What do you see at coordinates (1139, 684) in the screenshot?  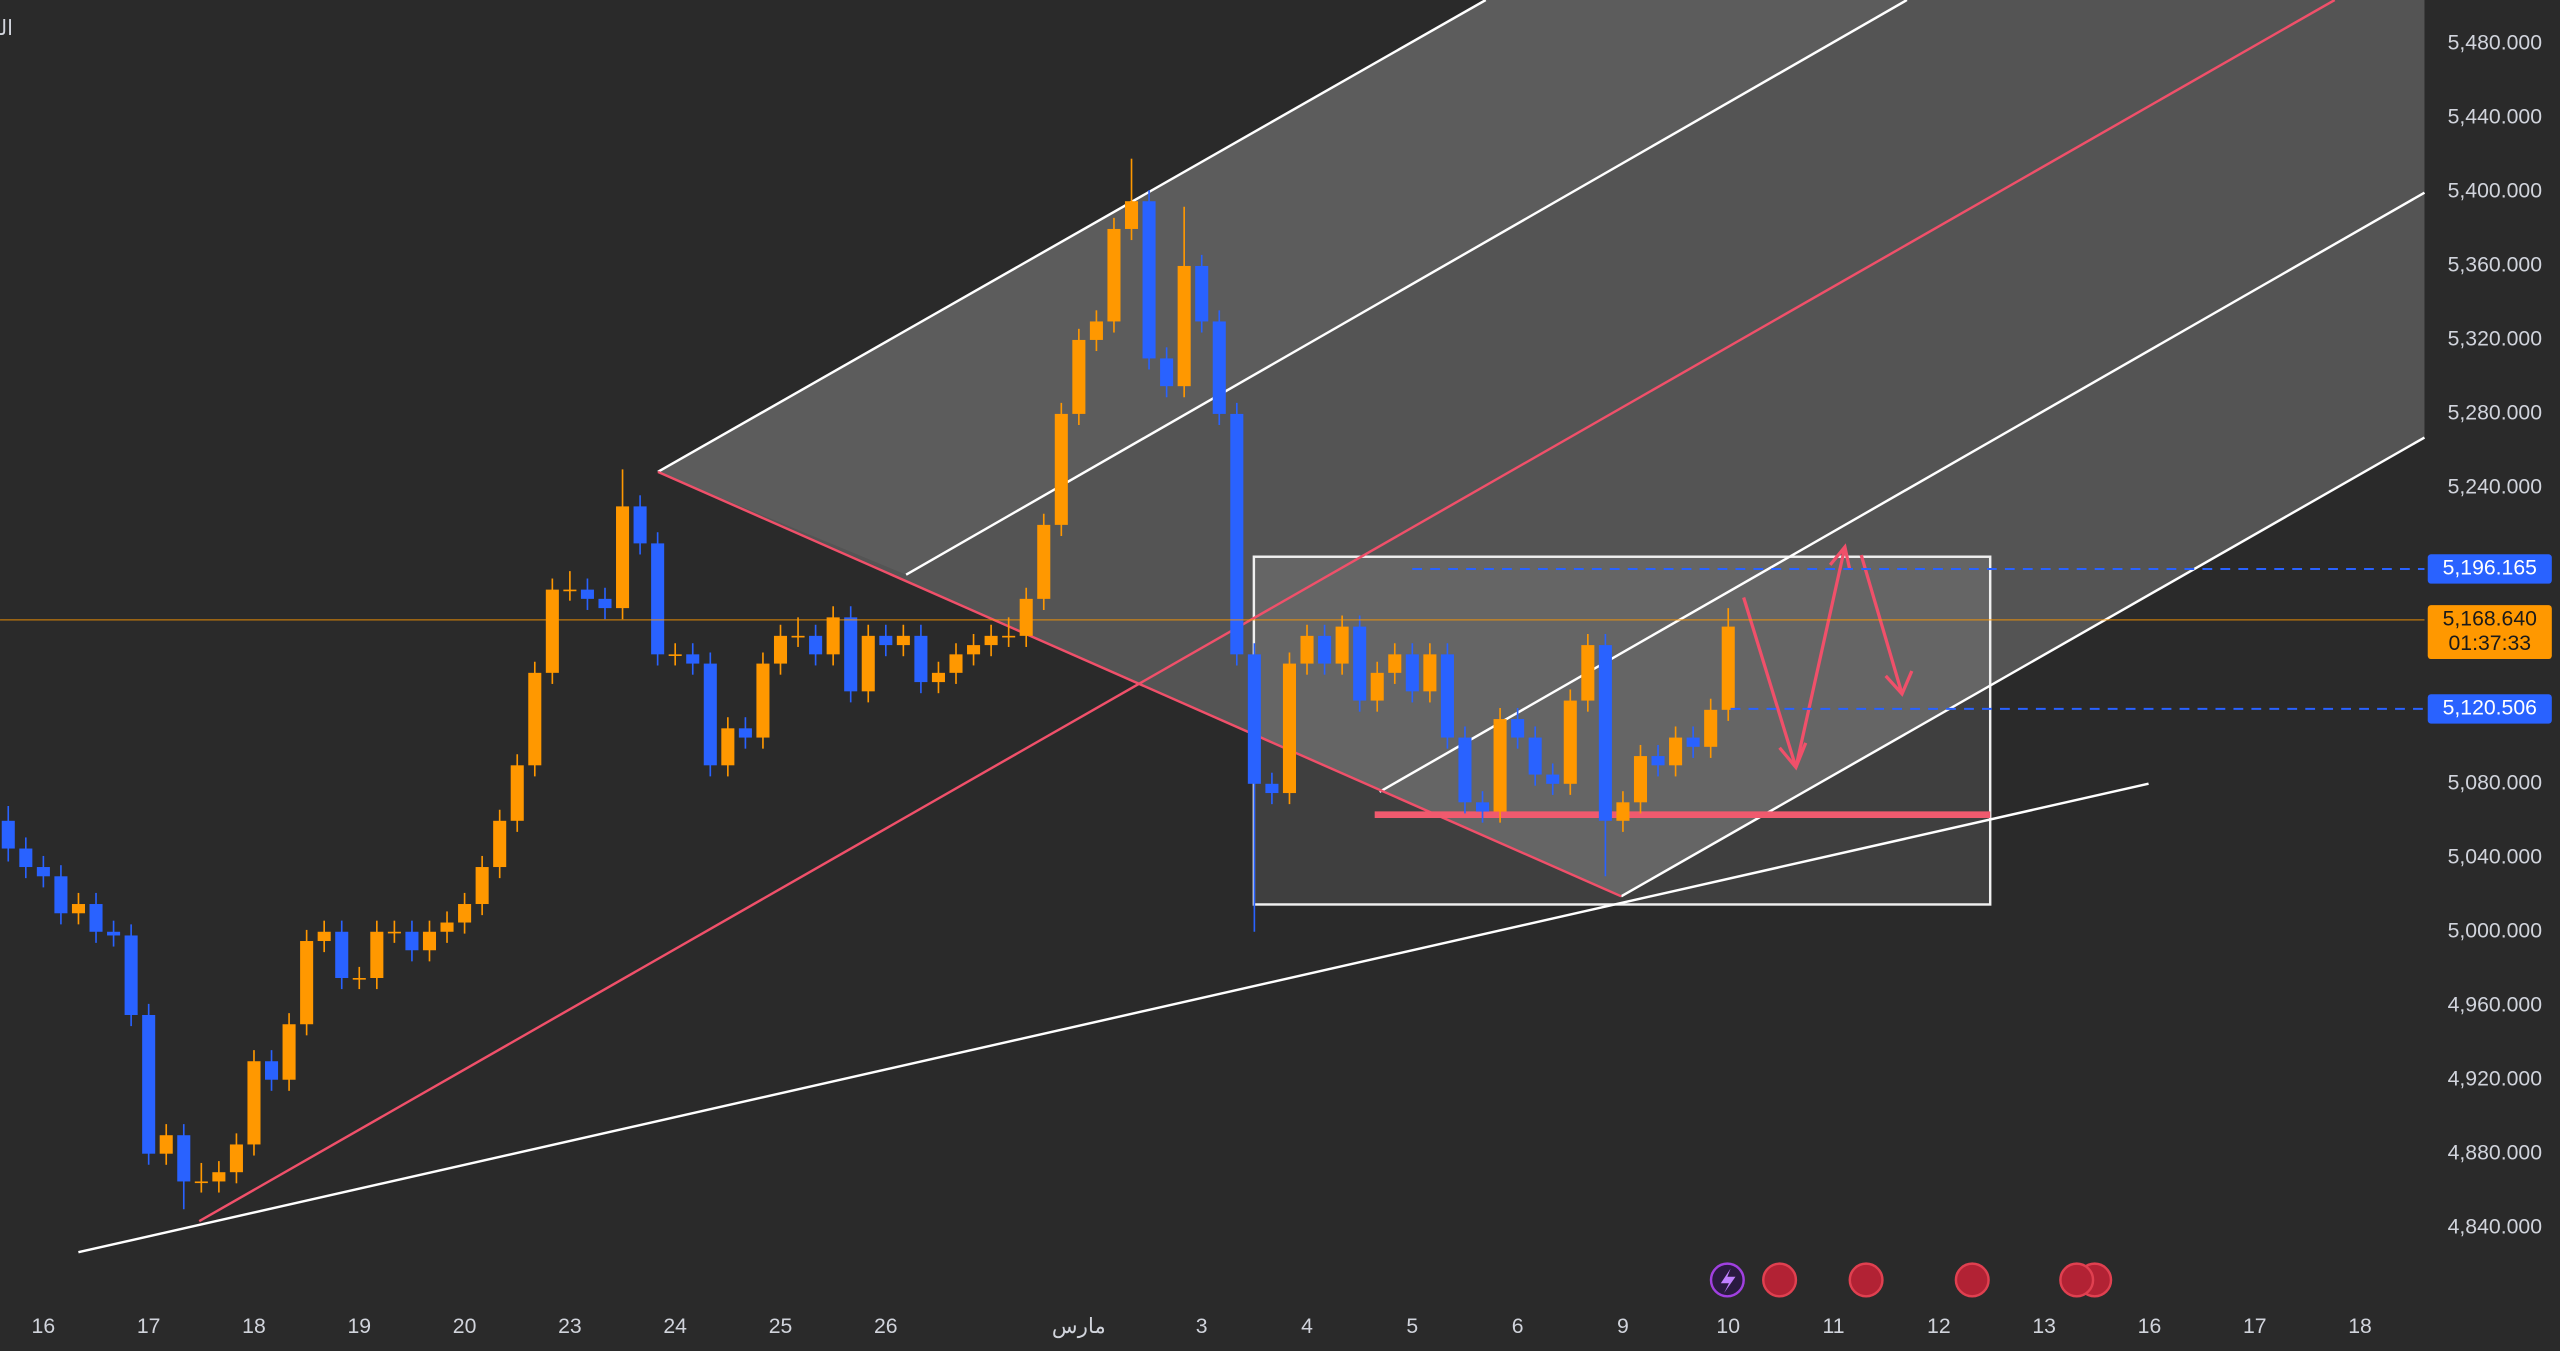 I see `handle-line` at bounding box center [1139, 684].